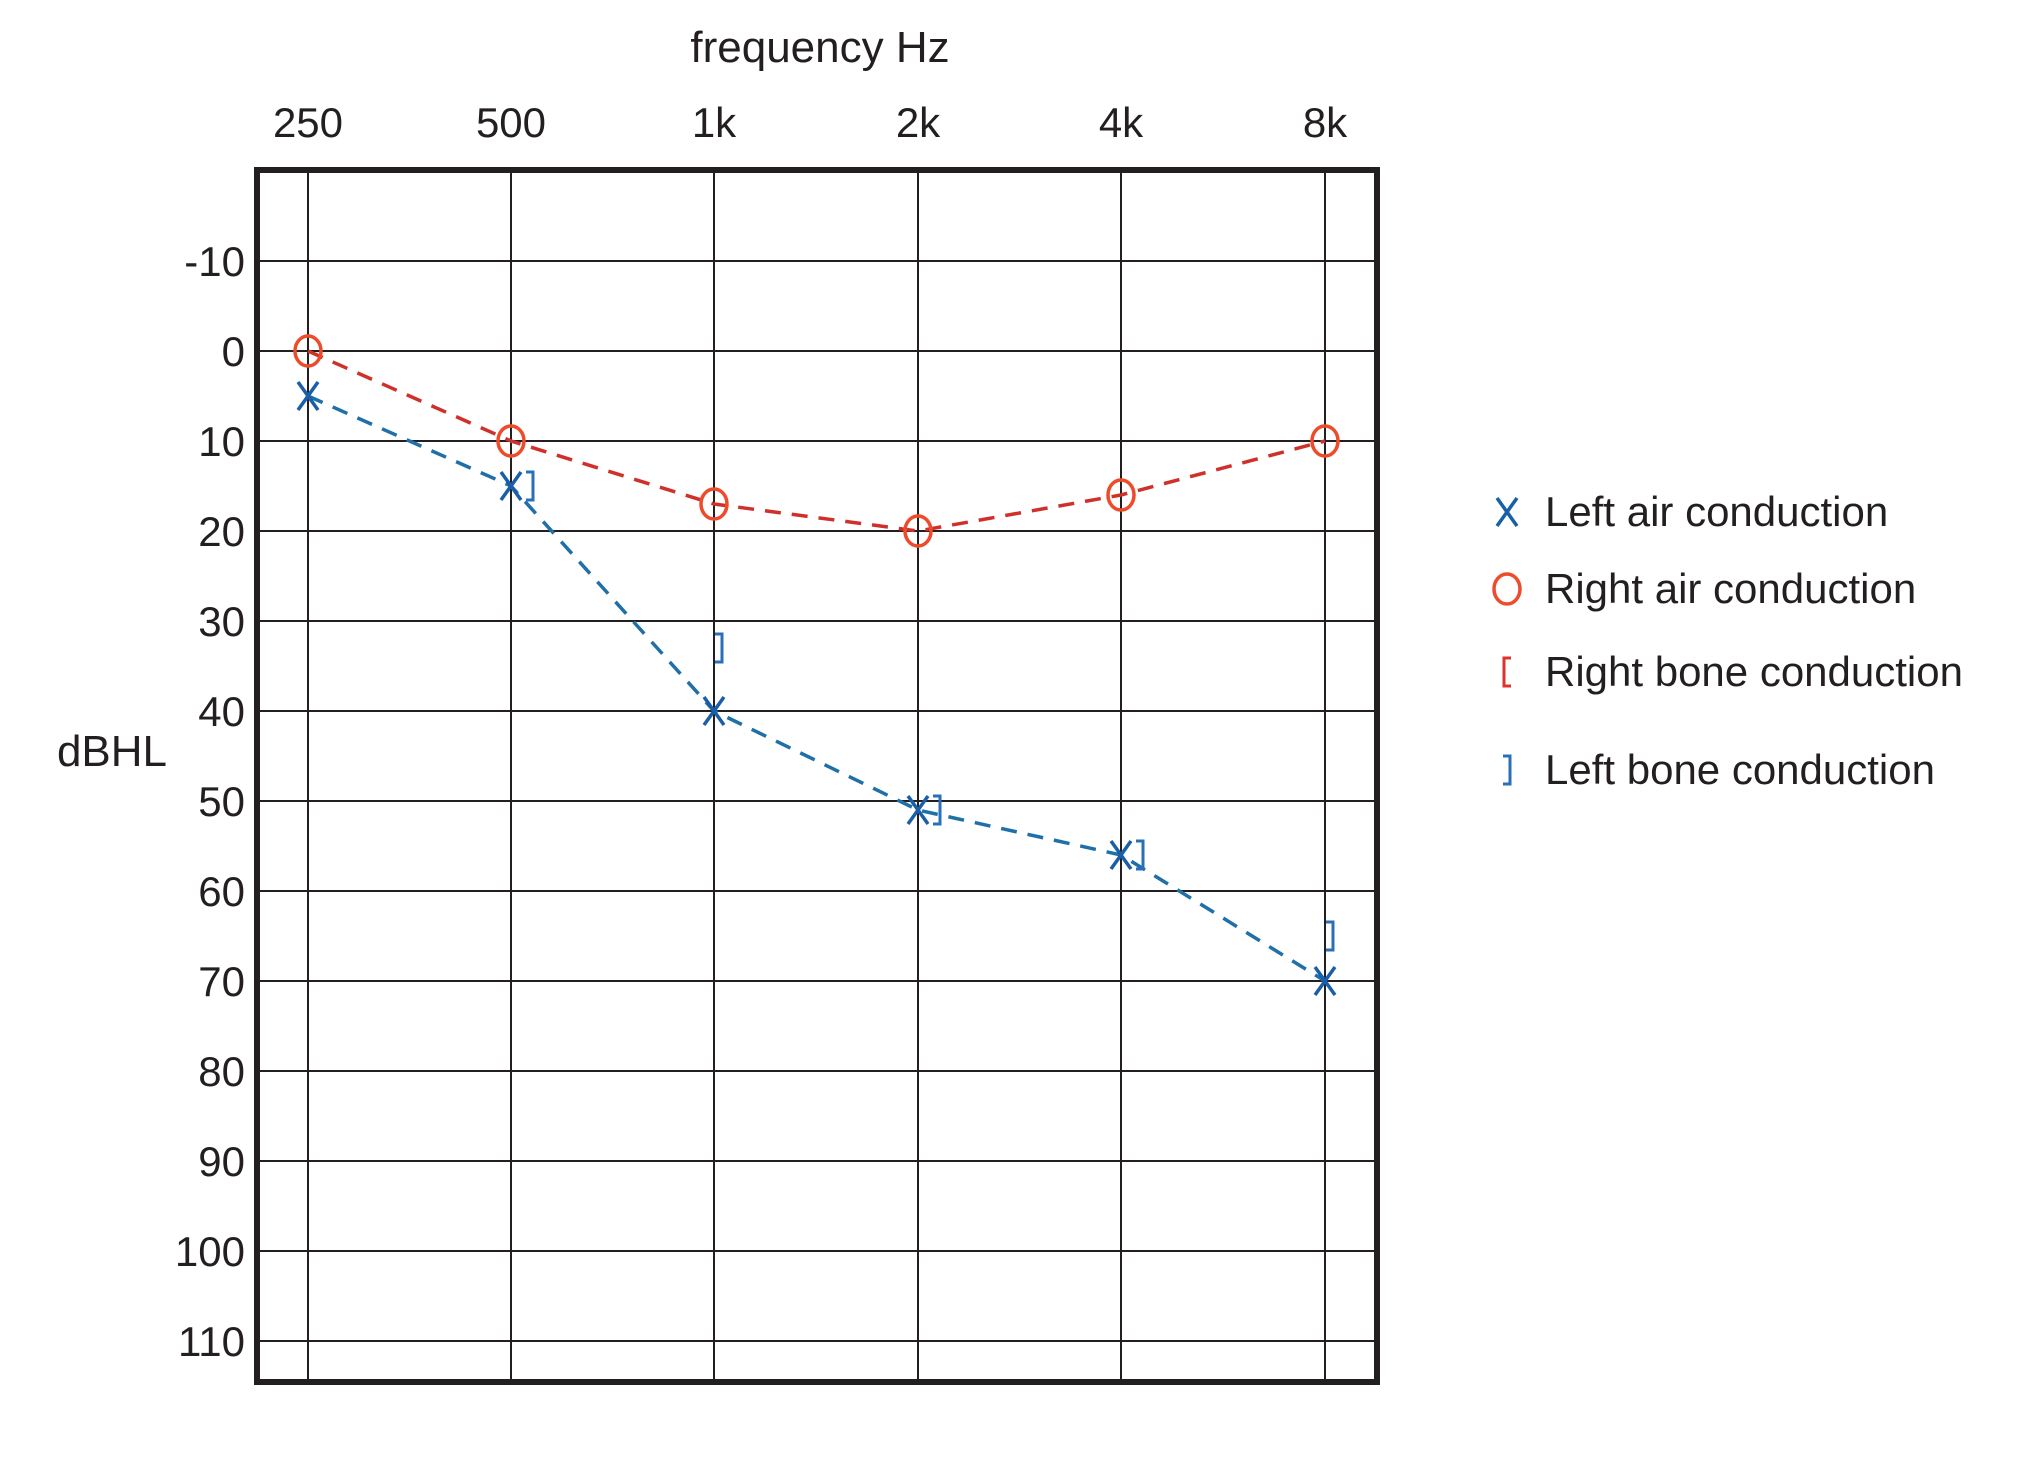 This screenshot has height=1476, width=2030. What do you see at coordinates (1325, 122) in the screenshot?
I see `x-tick-label: 8k` at bounding box center [1325, 122].